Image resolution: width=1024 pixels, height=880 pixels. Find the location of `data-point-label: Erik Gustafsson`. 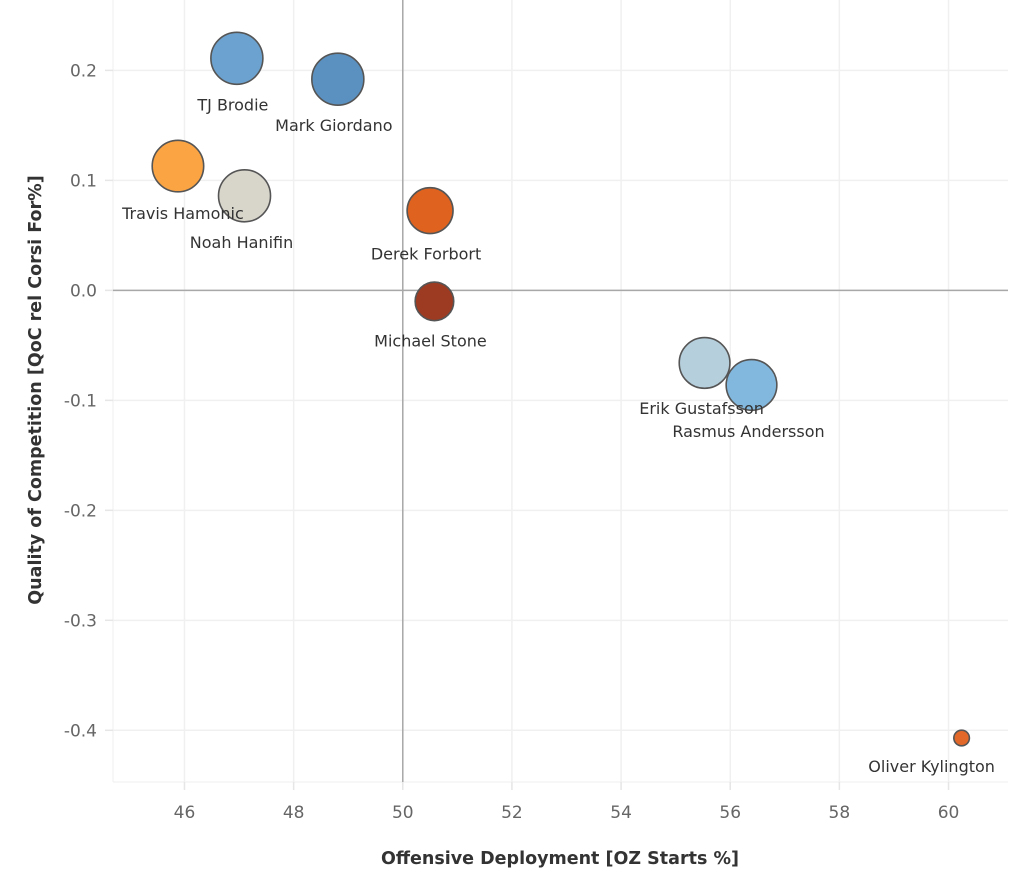

data-point-label: Erik Gustafsson is located at coordinates (701, 408).